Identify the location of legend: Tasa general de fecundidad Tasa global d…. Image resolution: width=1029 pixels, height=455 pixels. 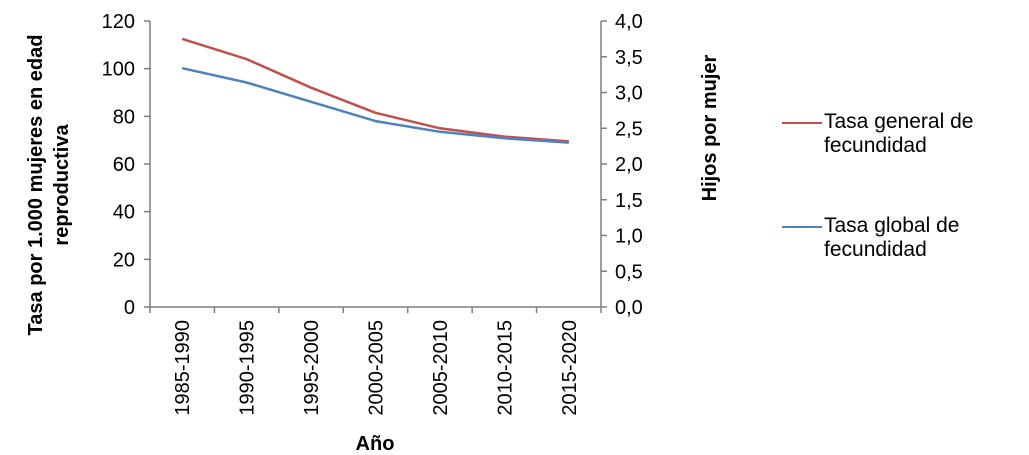
(904, 214).